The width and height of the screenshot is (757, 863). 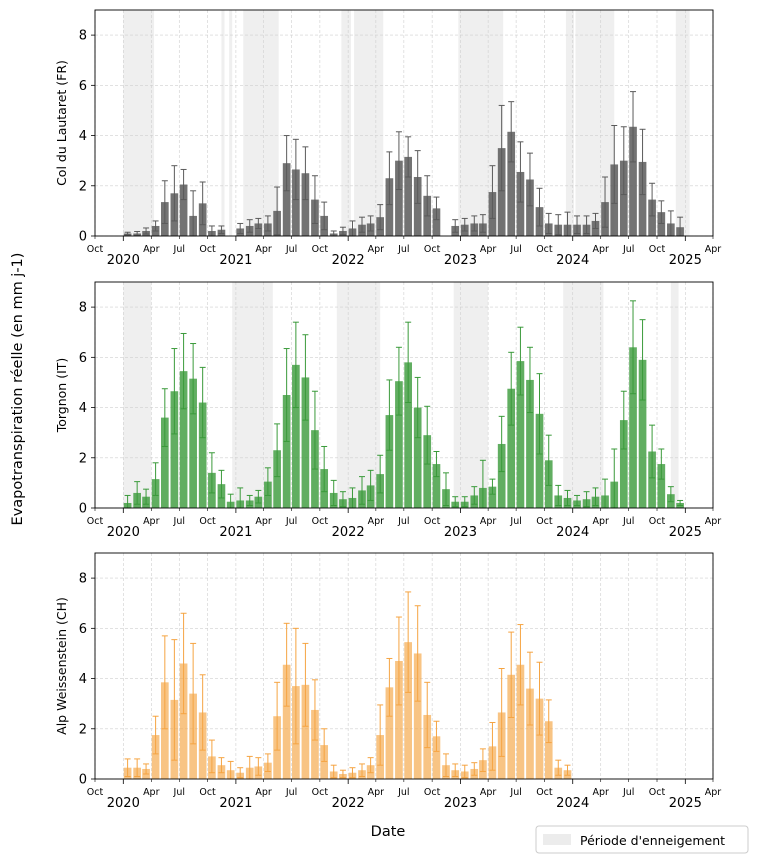 I want to click on x-tick-year-label: 2025, so click(x=685, y=532).